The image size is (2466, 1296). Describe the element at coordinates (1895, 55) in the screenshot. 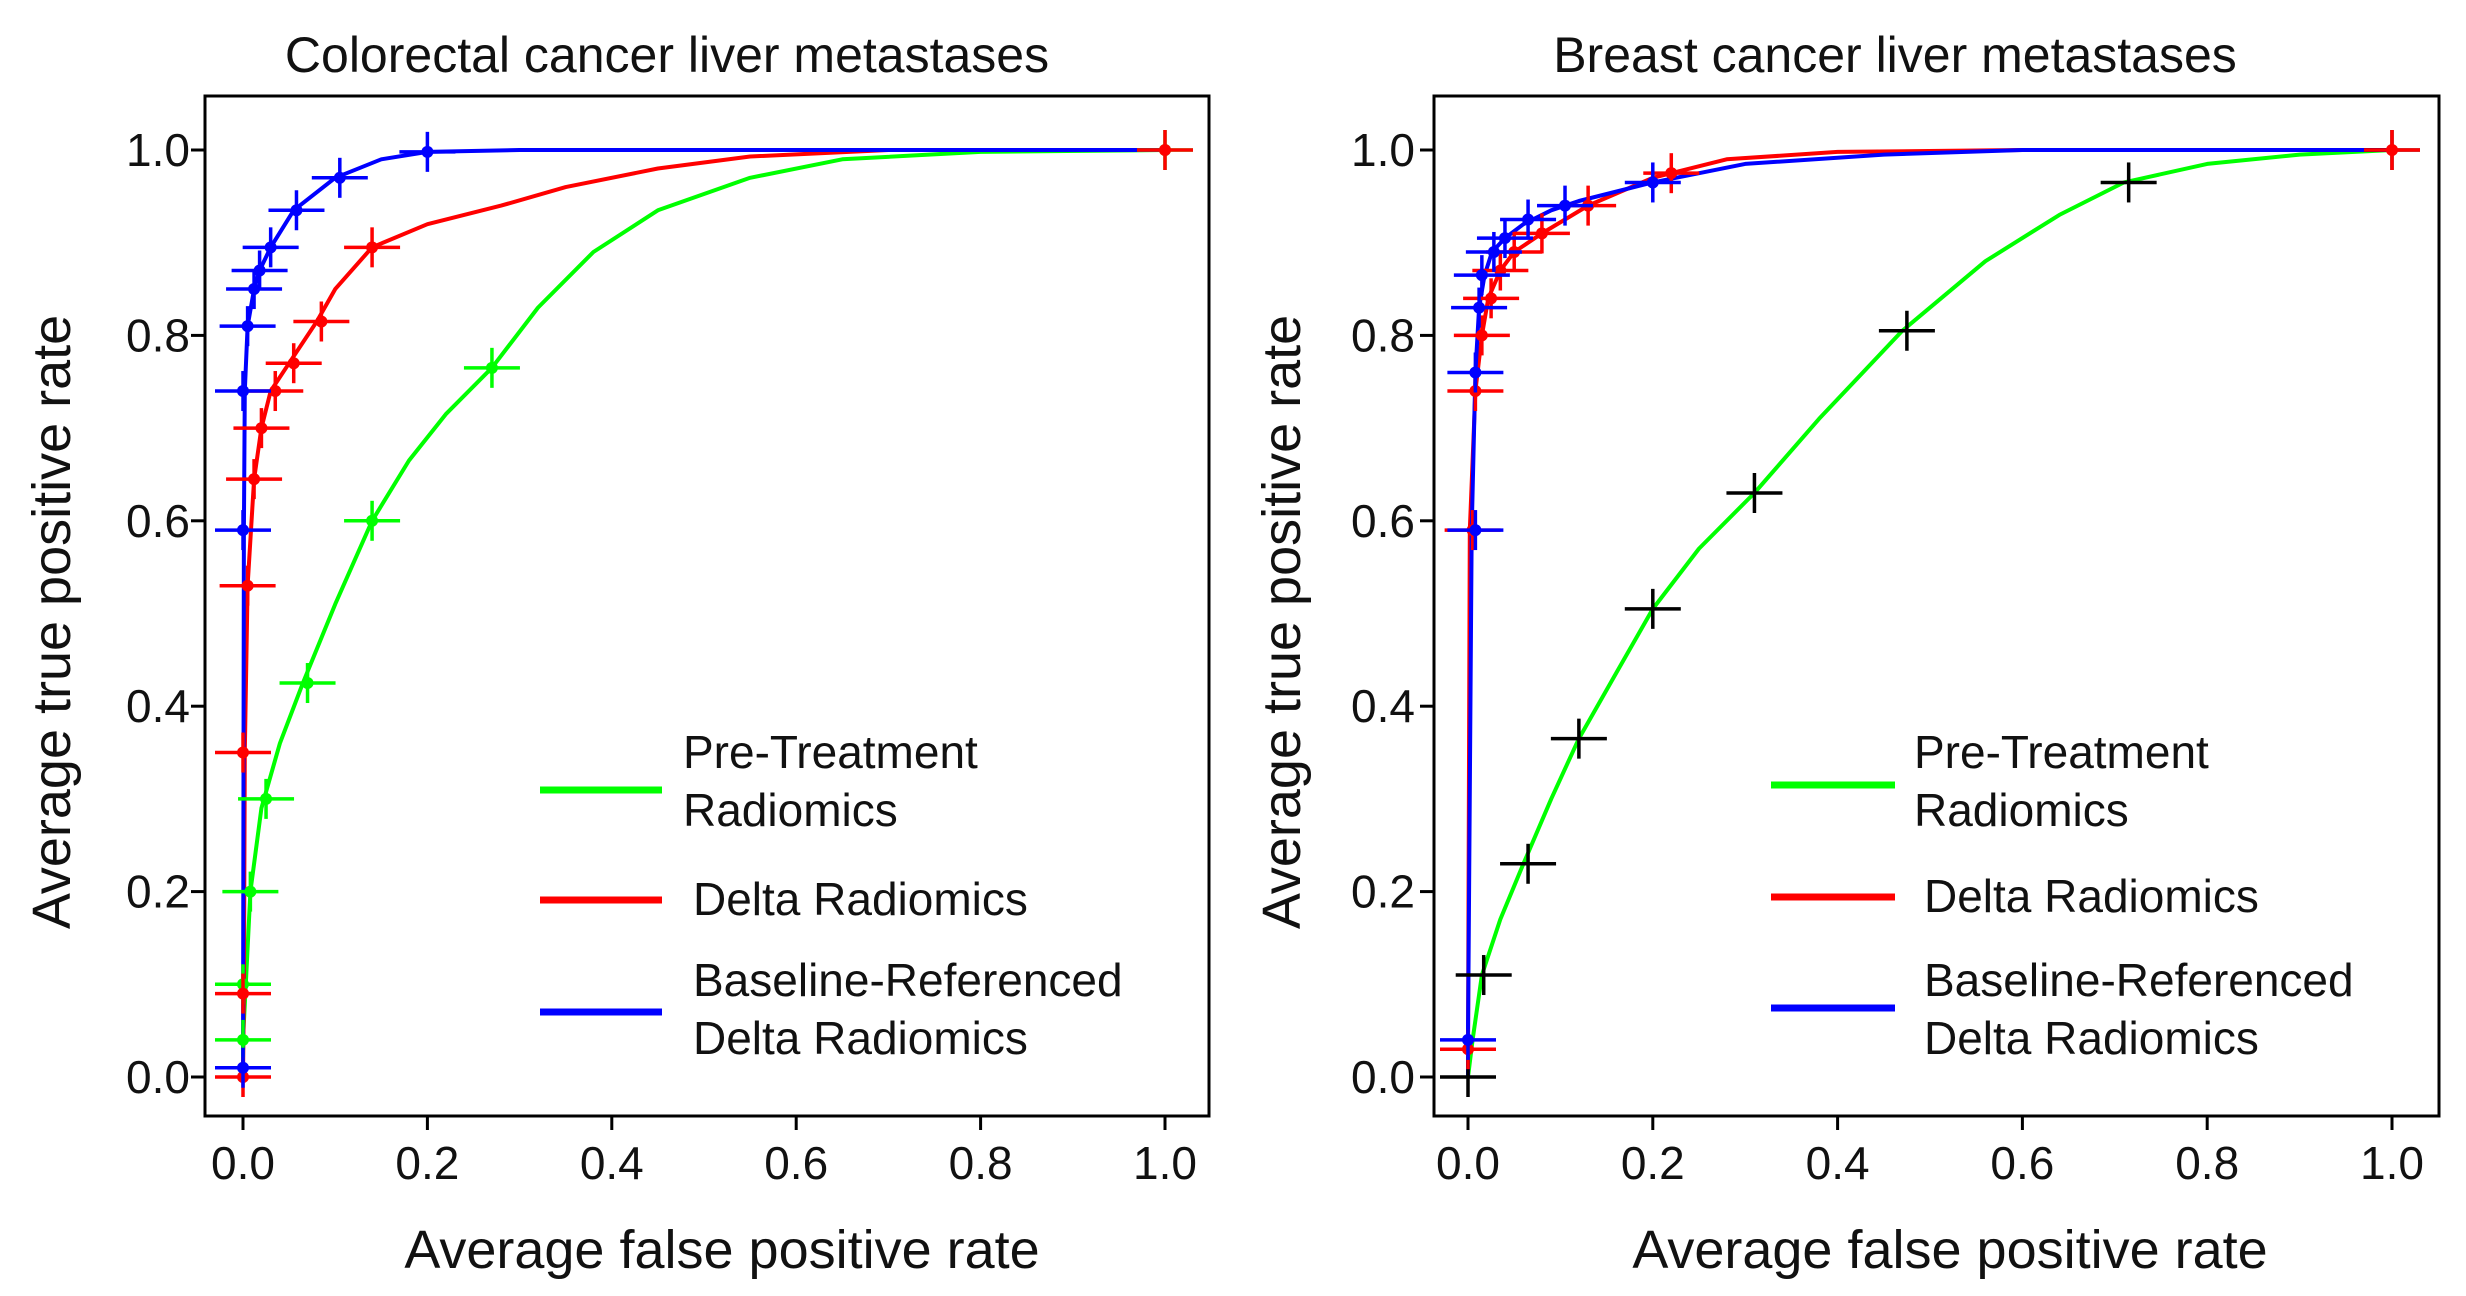

I see `chart-title: Breast cancer liver metastases` at that location.